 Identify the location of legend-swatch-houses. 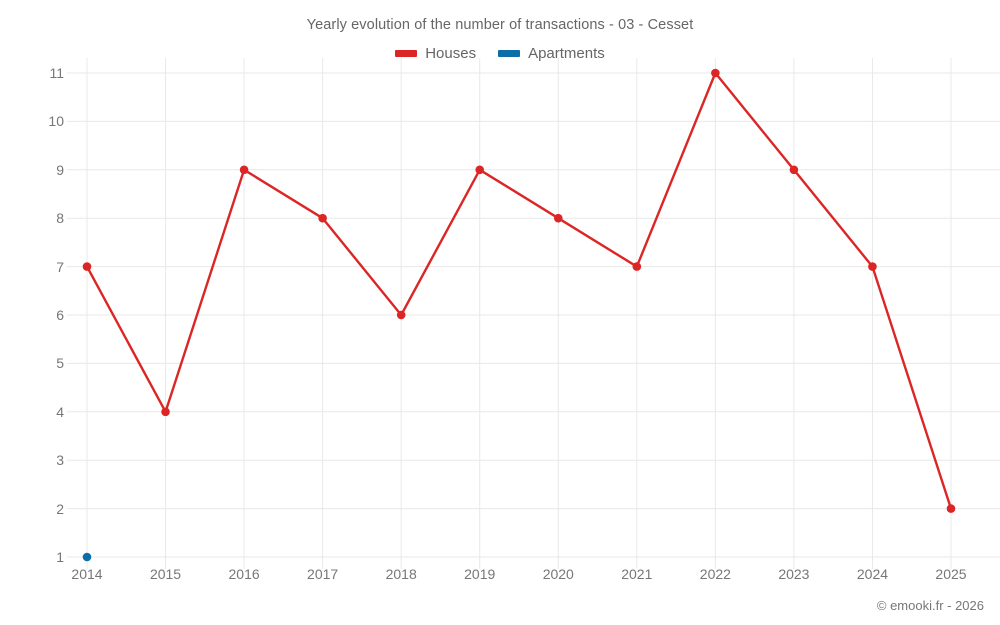
(406, 53).